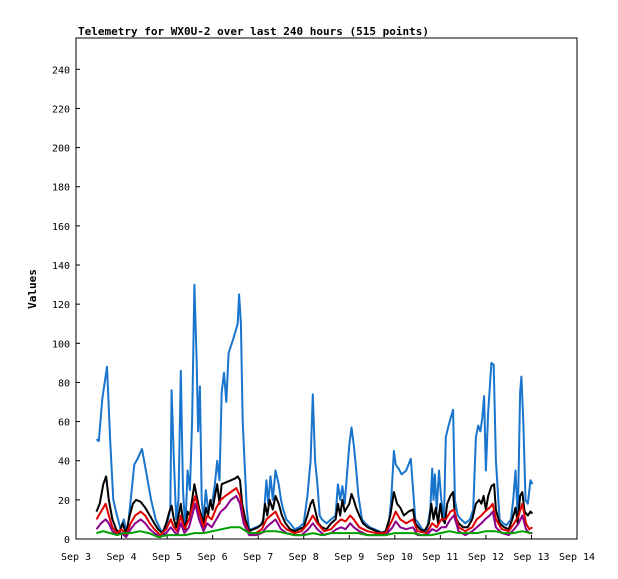 The width and height of the screenshot is (618, 579). I want to click on x-tick-label: Sep 6, so click(213, 557).